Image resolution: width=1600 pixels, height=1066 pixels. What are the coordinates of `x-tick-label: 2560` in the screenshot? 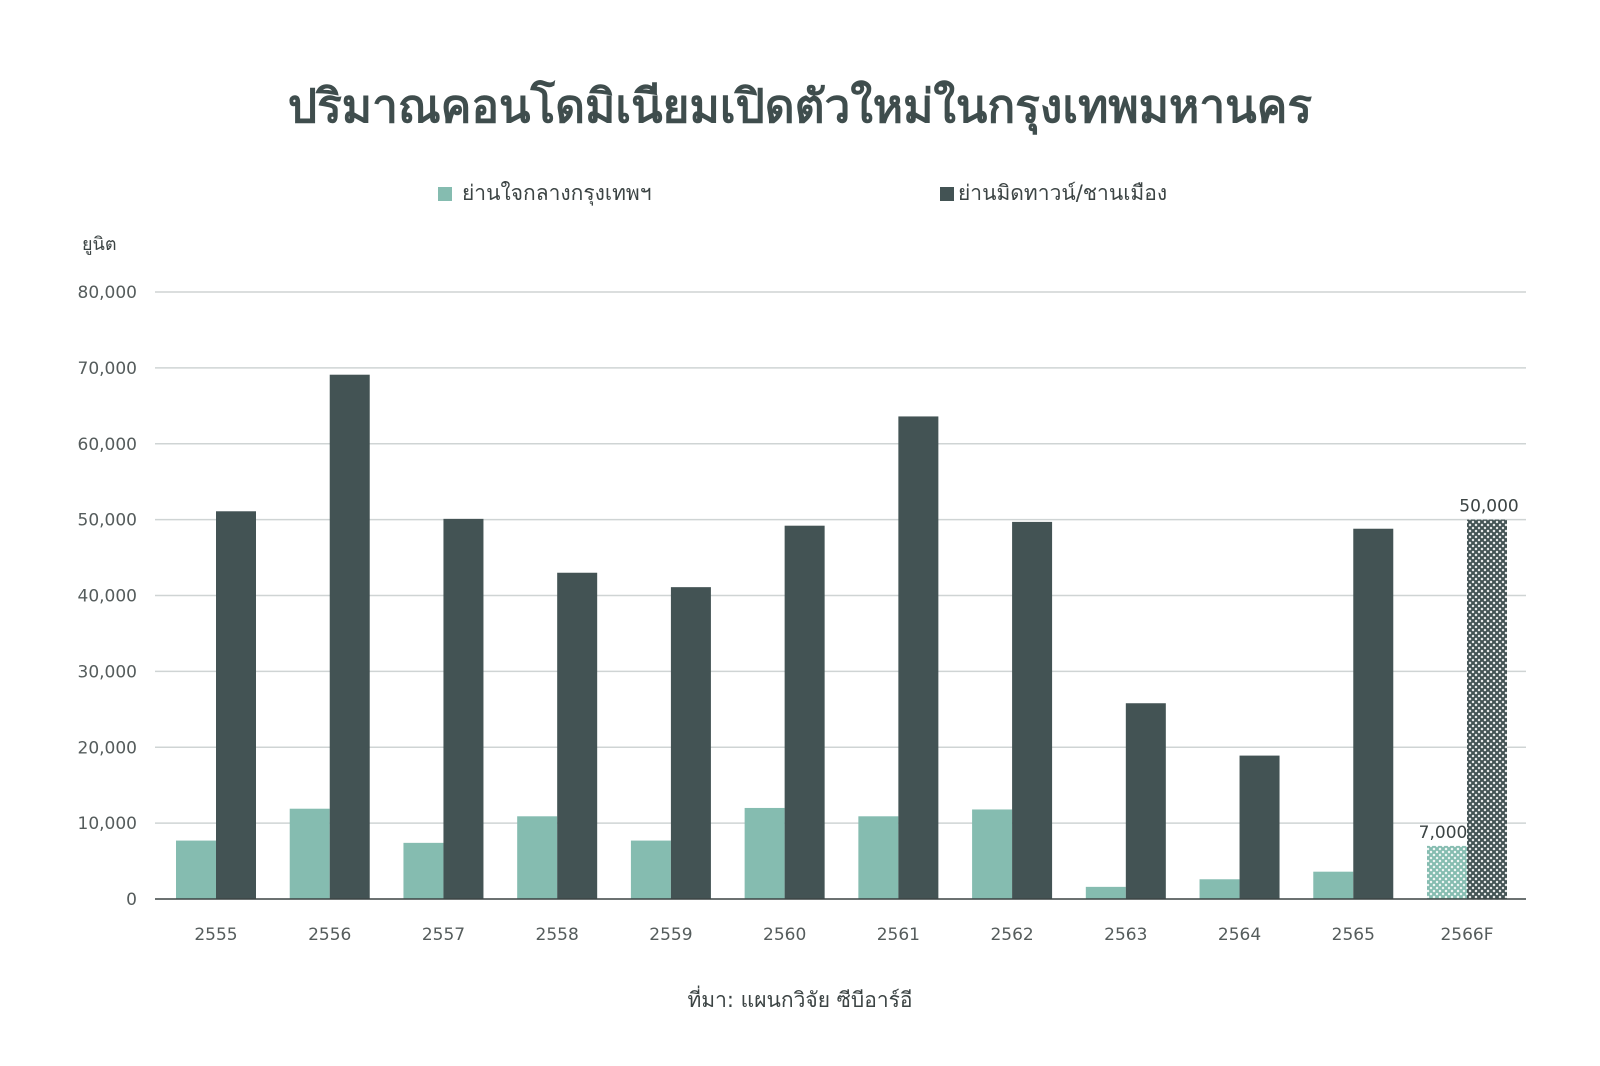 It's located at (784, 935).